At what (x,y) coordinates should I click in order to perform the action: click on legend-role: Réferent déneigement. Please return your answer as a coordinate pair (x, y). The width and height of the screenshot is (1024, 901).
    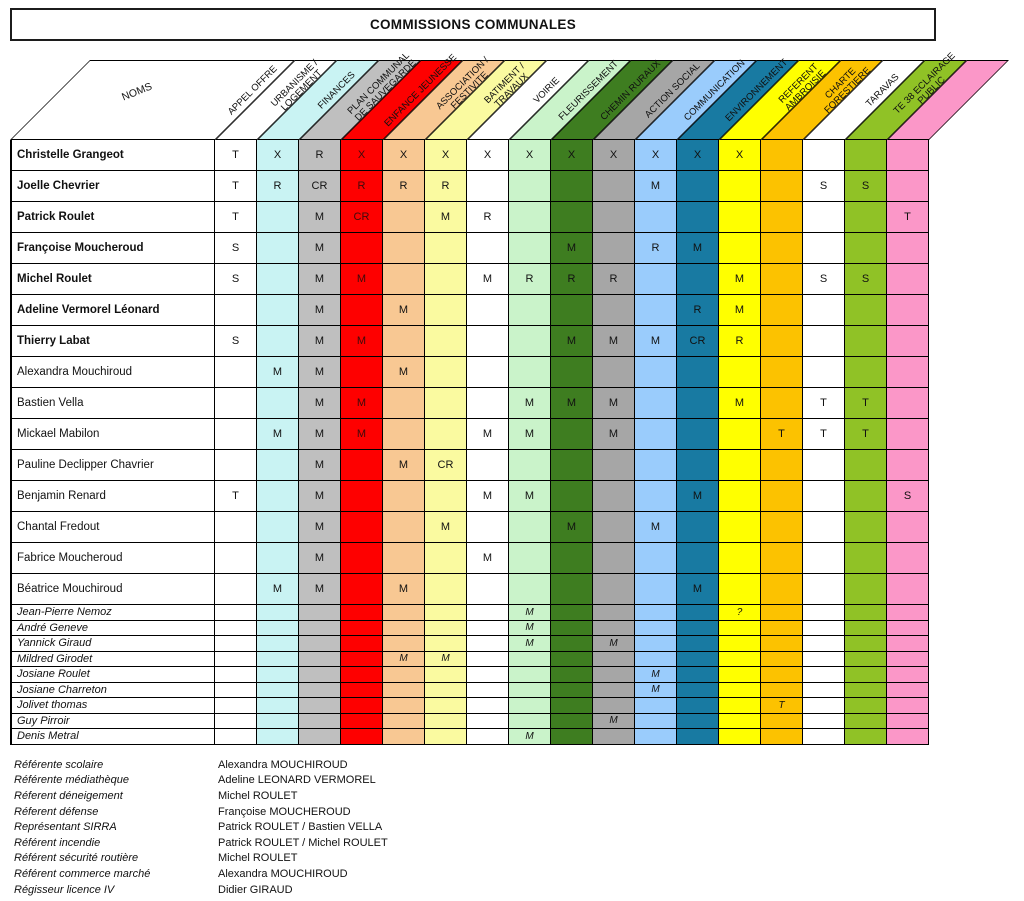
    Looking at the image, I should click on (68, 795).